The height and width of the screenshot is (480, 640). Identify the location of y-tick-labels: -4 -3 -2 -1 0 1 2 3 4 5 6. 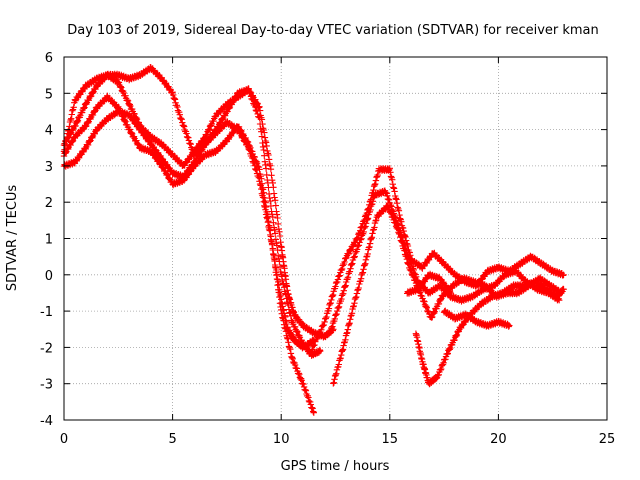
(46, 240).